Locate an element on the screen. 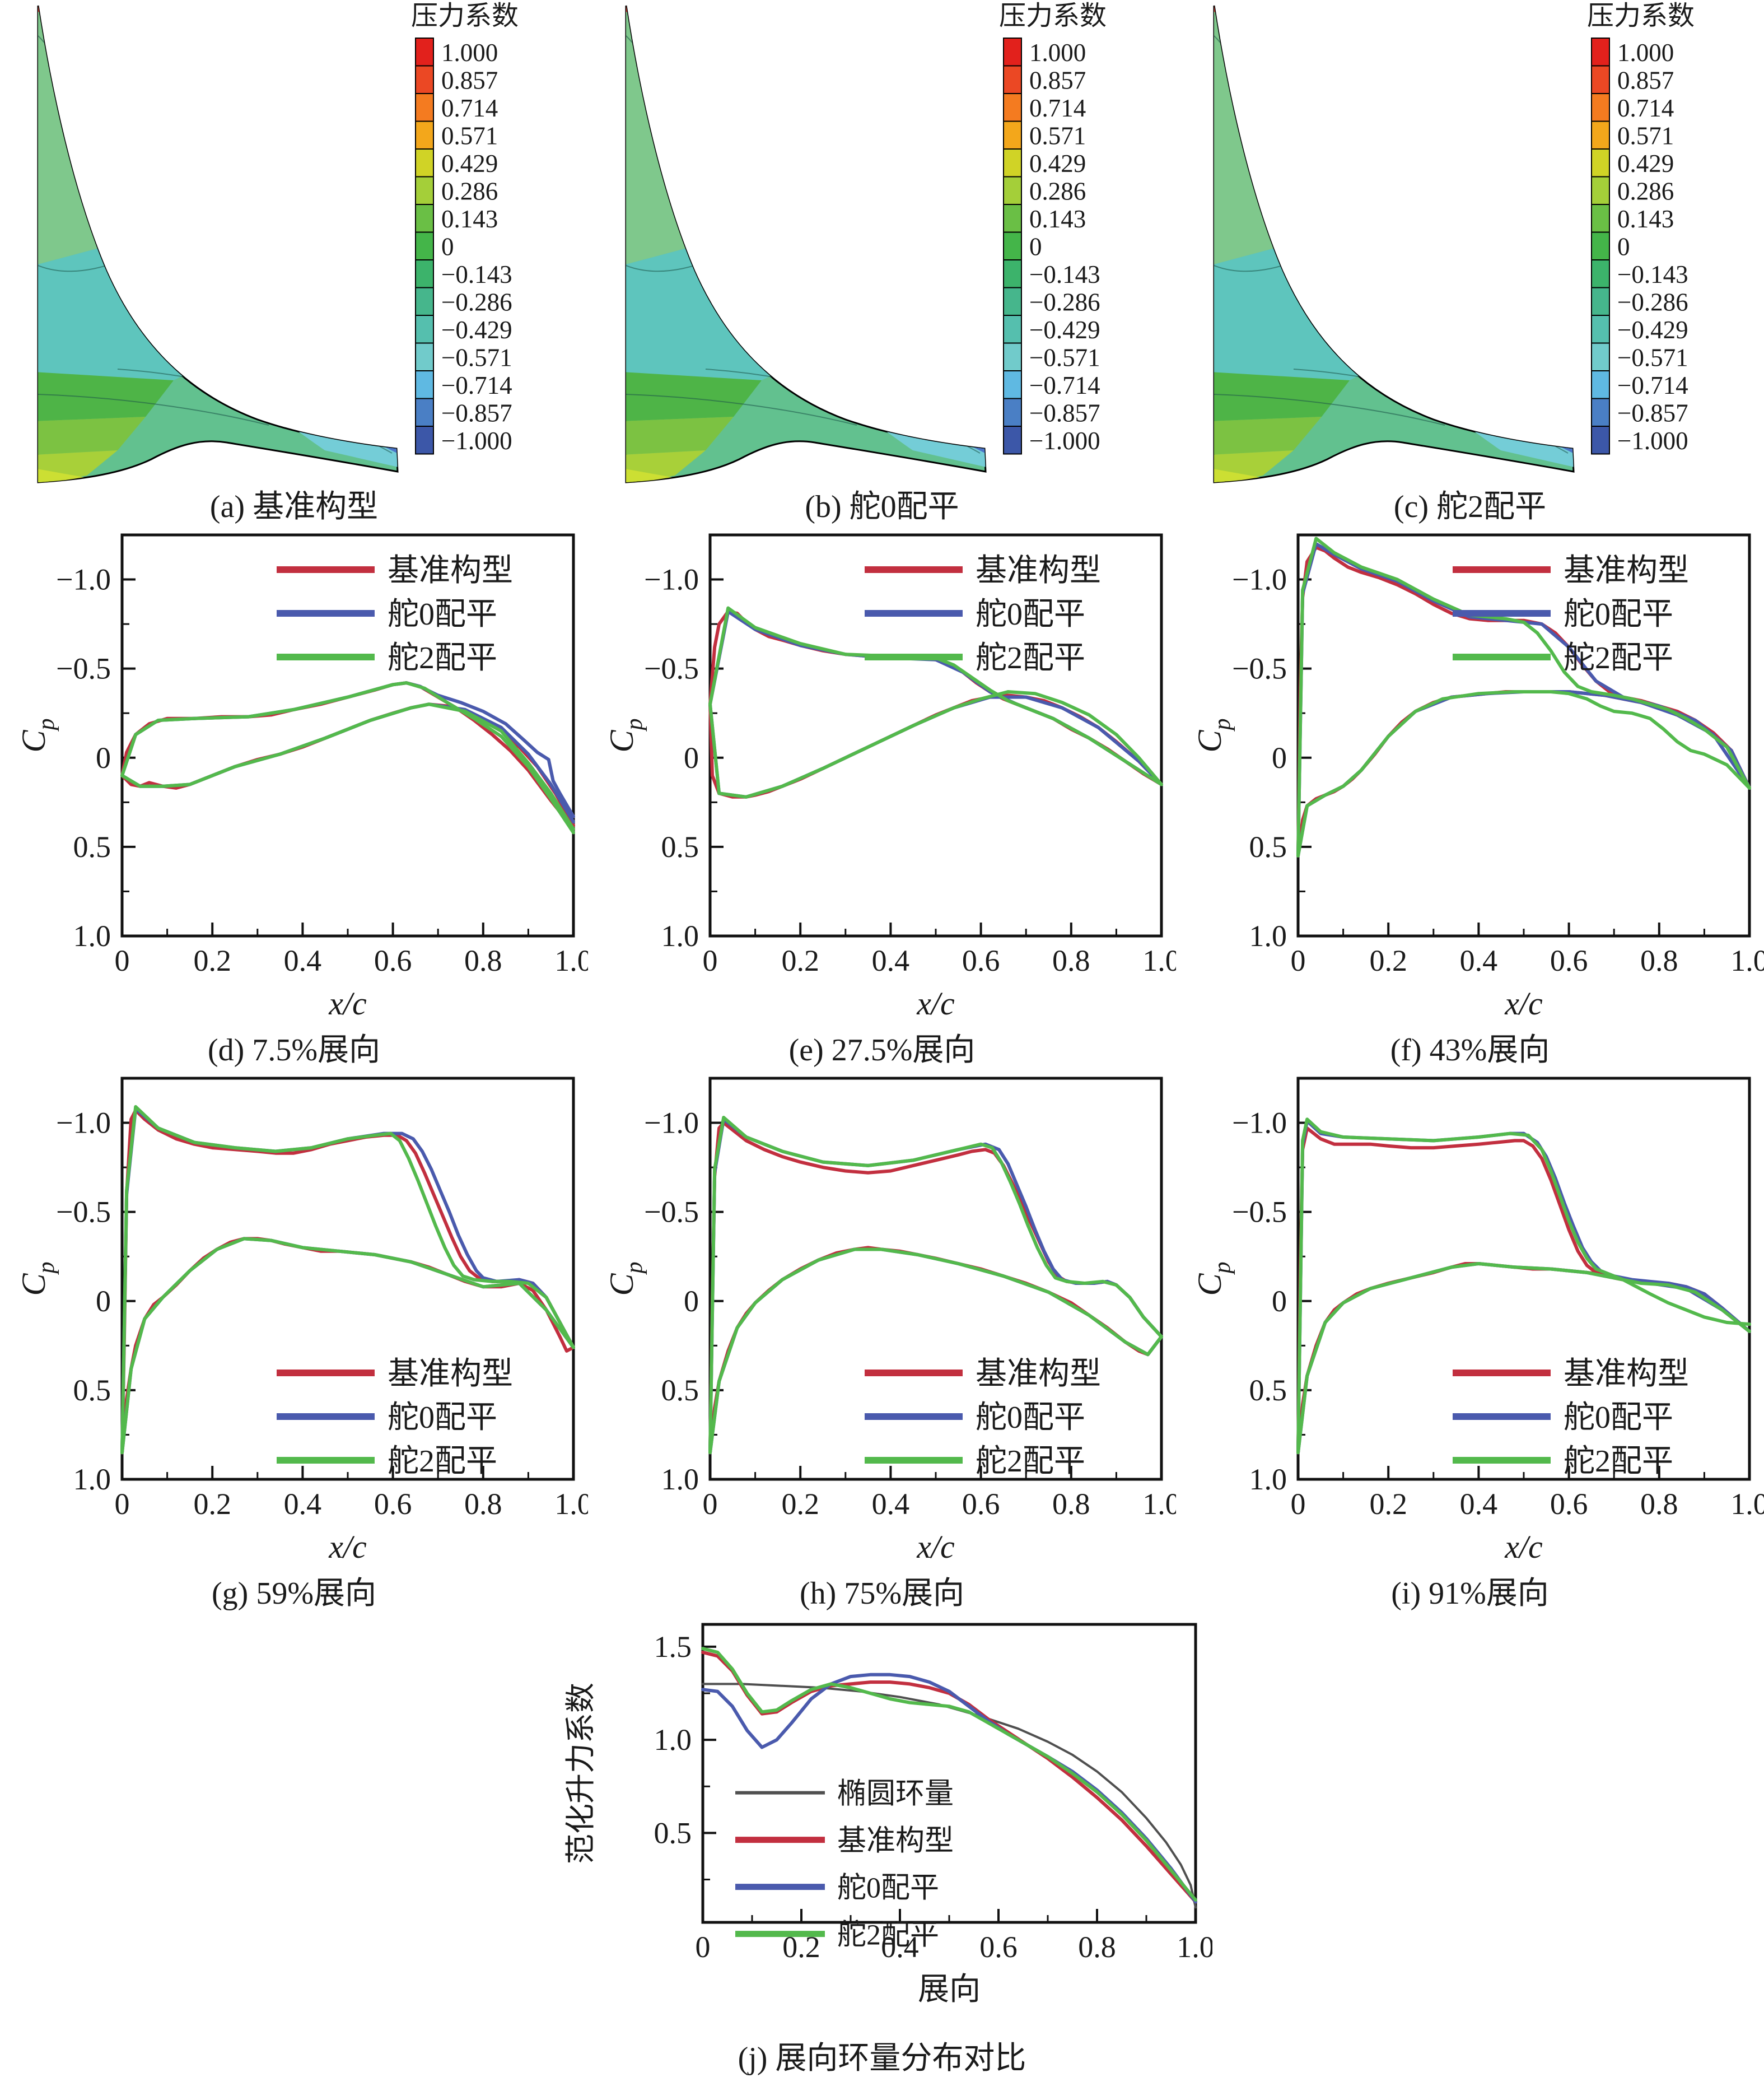  svg-text: 0.8 is located at coordinates (1097, 1947).